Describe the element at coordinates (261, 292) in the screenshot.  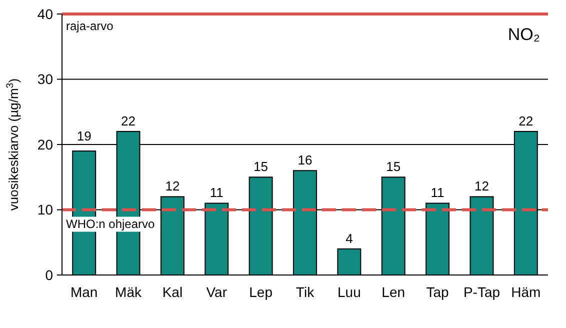
I see `x-tick-label: Lep` at that location.